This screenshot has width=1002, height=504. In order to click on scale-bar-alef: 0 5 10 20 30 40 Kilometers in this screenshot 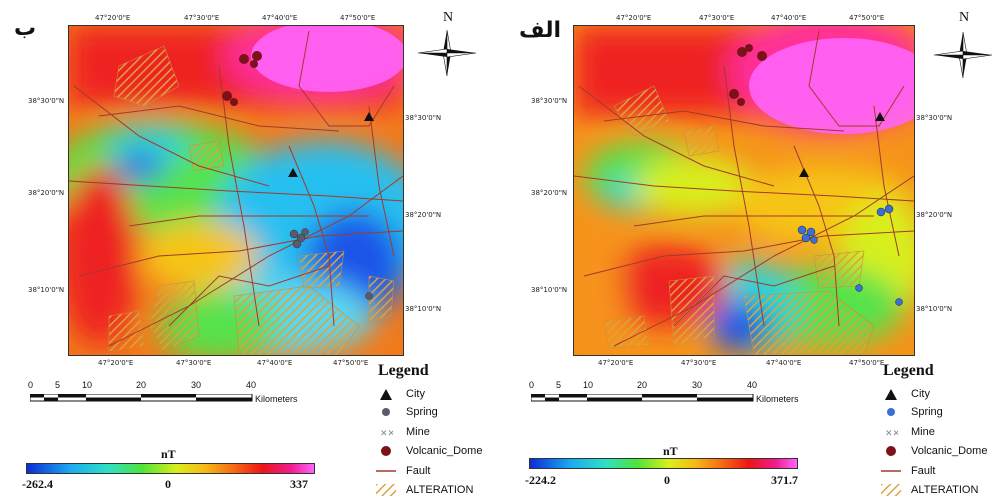, I will do `click(680, 395)`.